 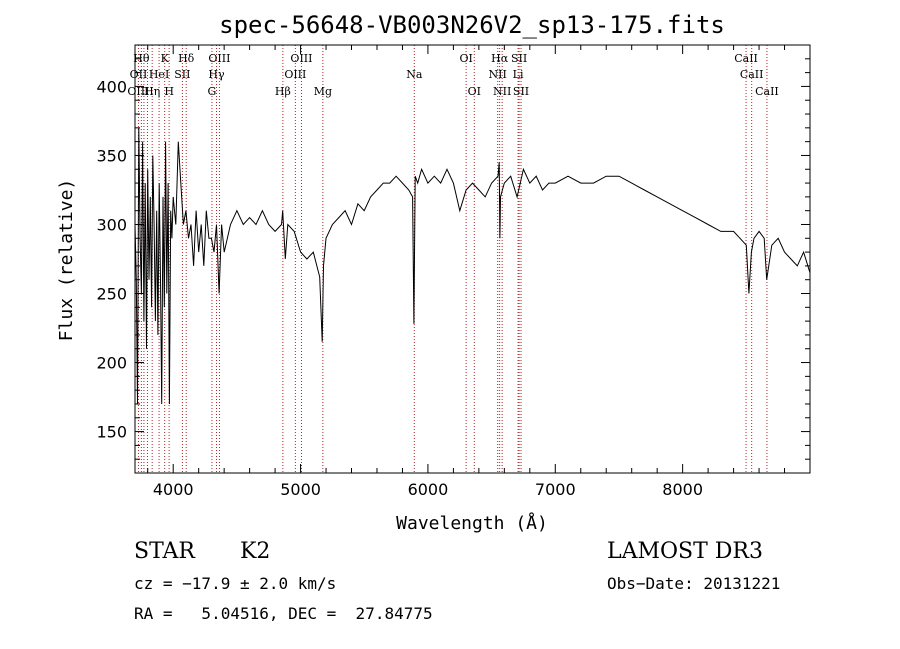 What do you see at coordinates (141, 58) in the screenshot?
I see `line-label-hθ: Hθ` at bounding box center [141, 58].